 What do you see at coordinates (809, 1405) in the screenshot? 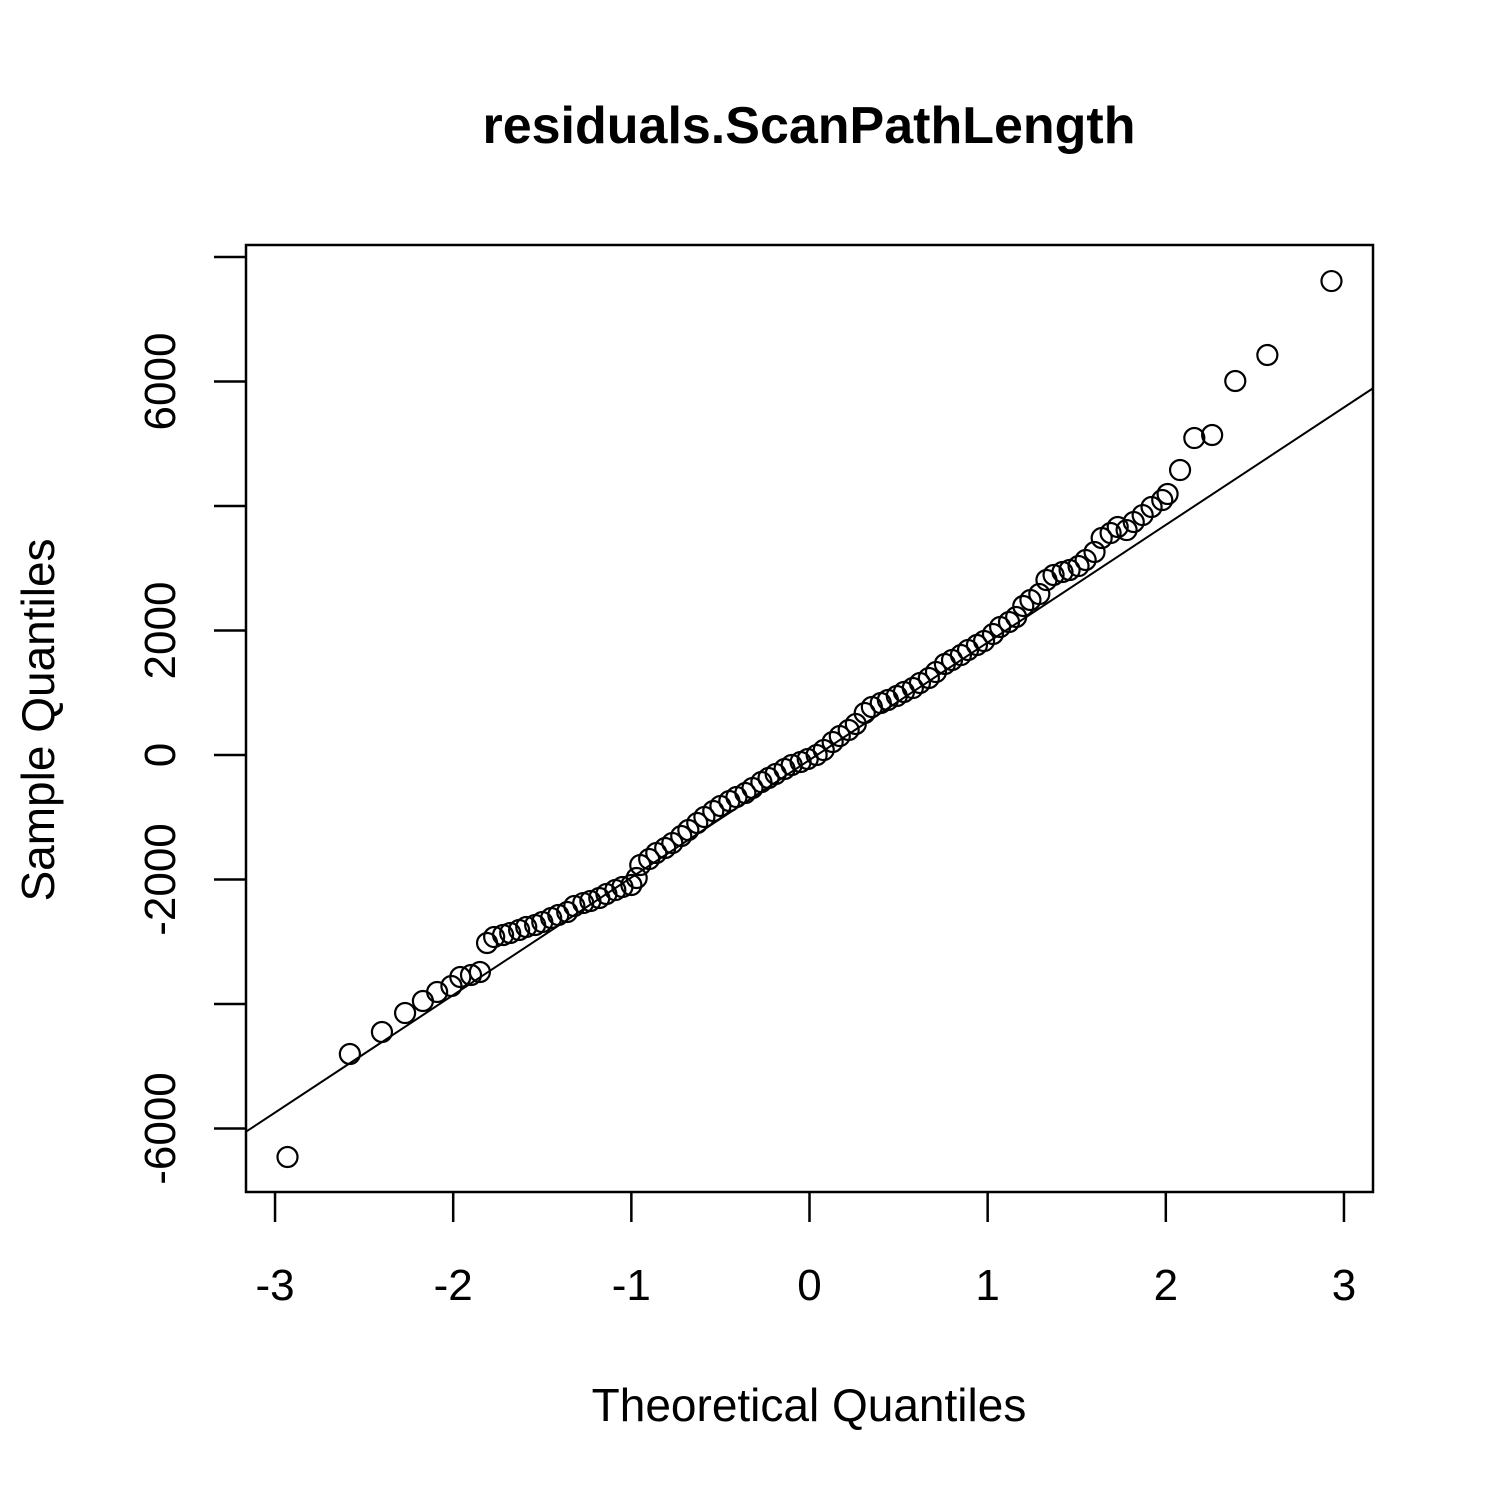
I see `x-axis-label: Theoretical Quantiles` at bounding box center [809, 1405].